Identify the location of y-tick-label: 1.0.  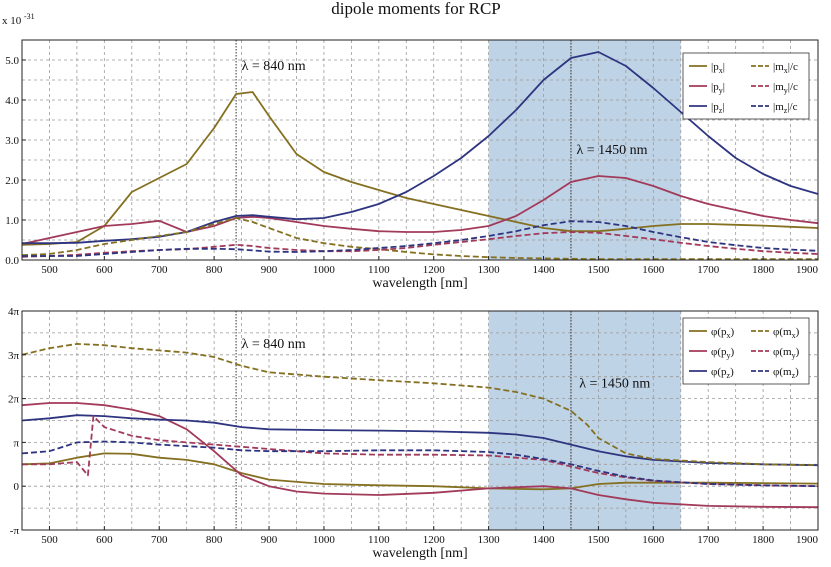
(12, 221).